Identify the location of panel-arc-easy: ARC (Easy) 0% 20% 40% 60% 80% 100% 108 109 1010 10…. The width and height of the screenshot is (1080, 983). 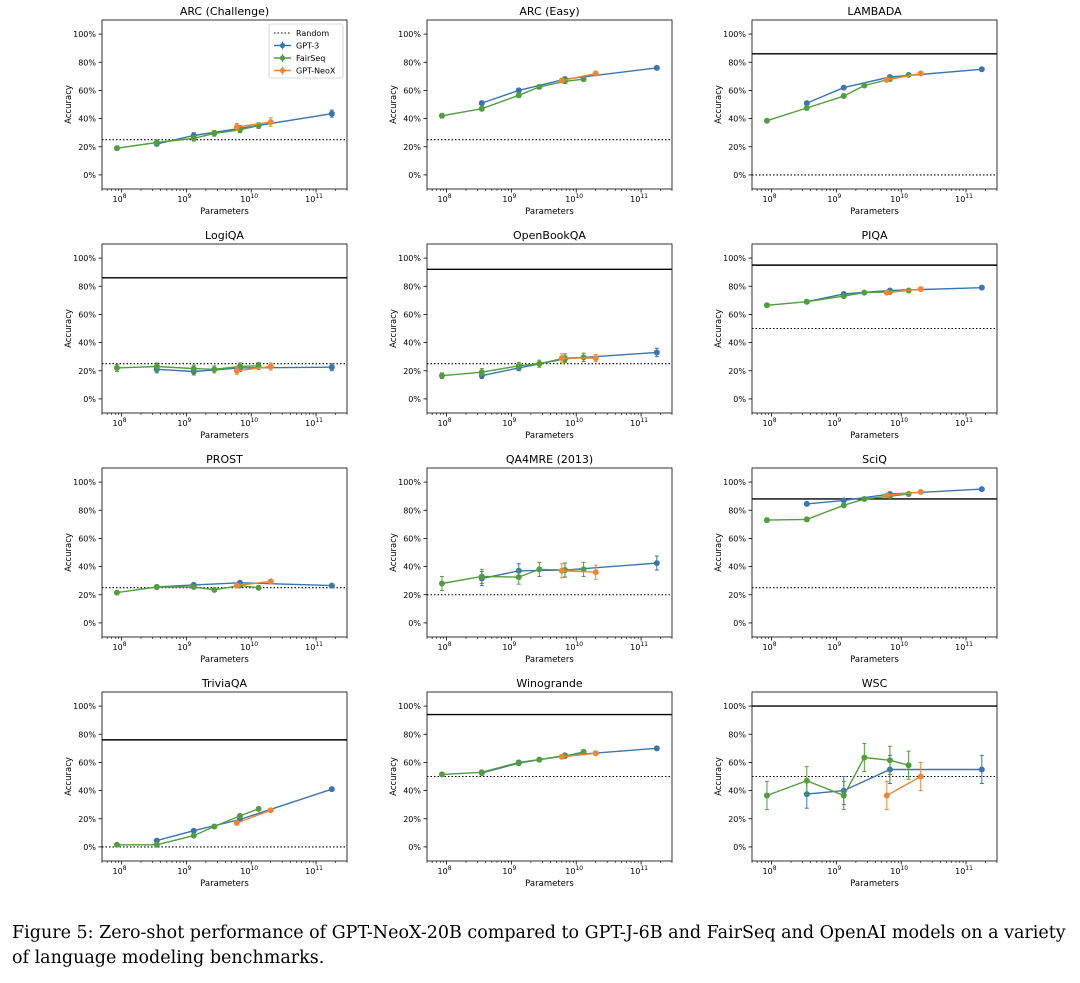
(531, 111).